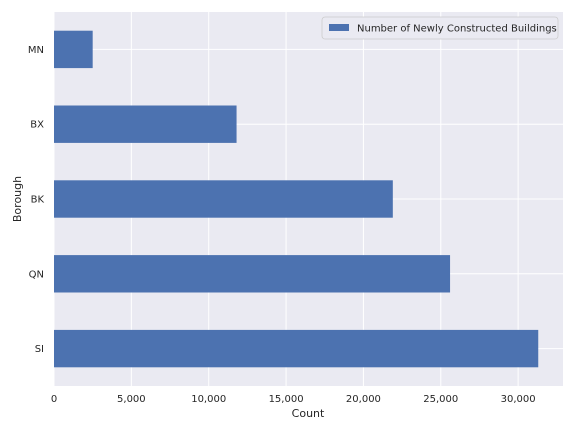 This screenshot has width=576, height=432. I want to click on y-axis-title: Borough, so click(17, 199).